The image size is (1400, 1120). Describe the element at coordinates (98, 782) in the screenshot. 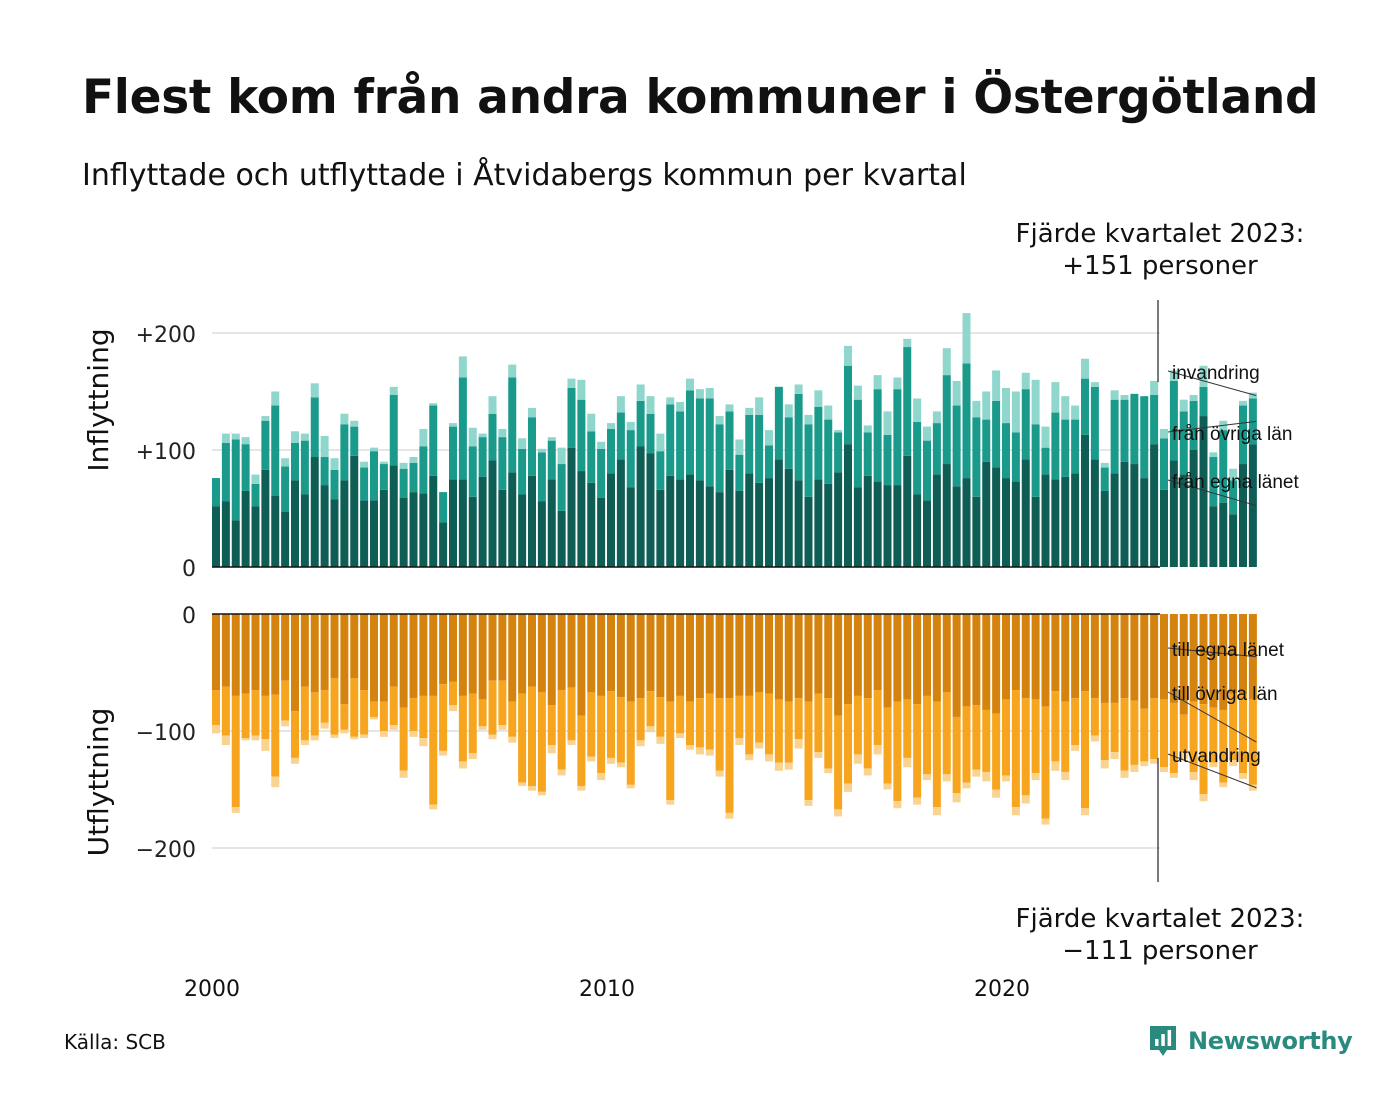

I see `y-axis-title: Utflyttning` at that location.